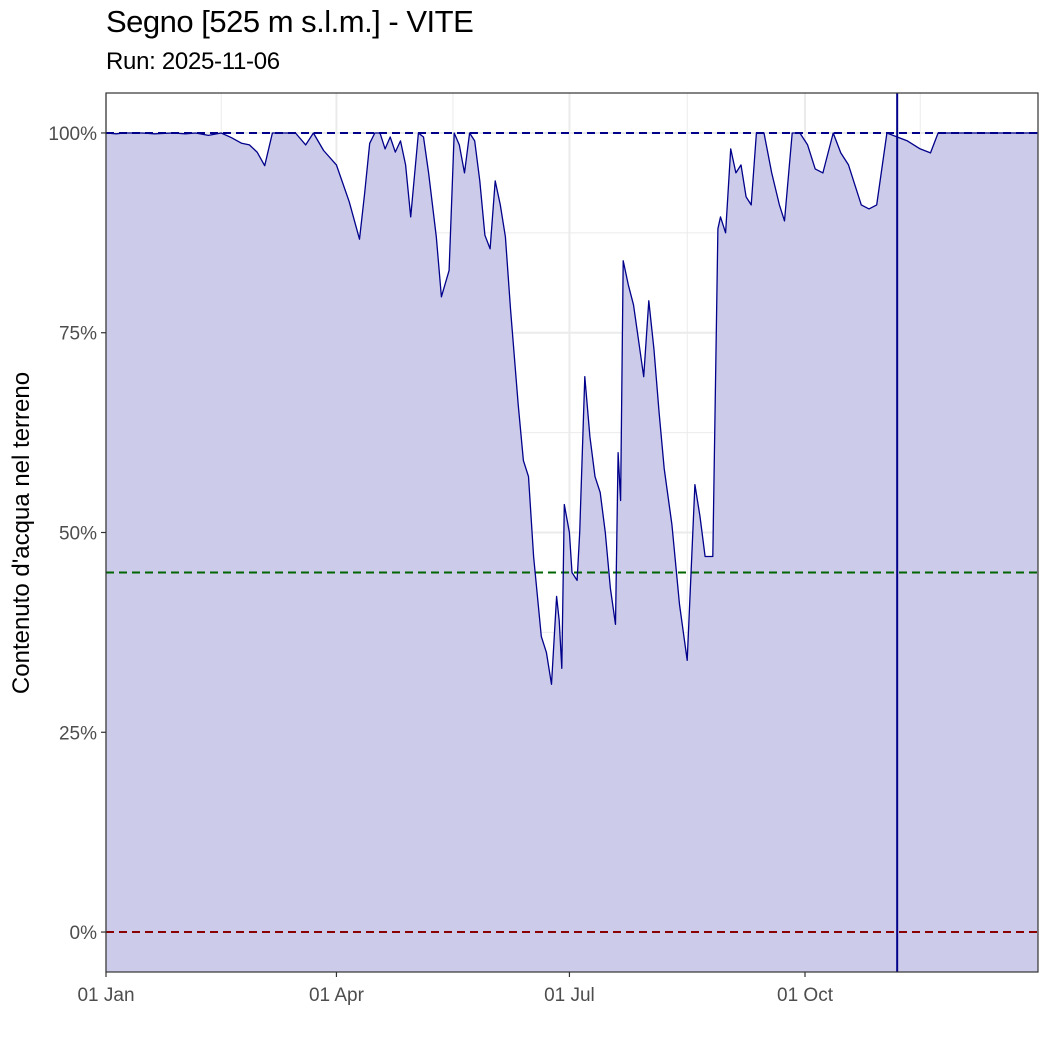  What do you see at coordinates (290, 21) in the screenshot?
I see `chart-title: Segno [525 m s.l.m.] - VITE` at bounding box center [290, 21].